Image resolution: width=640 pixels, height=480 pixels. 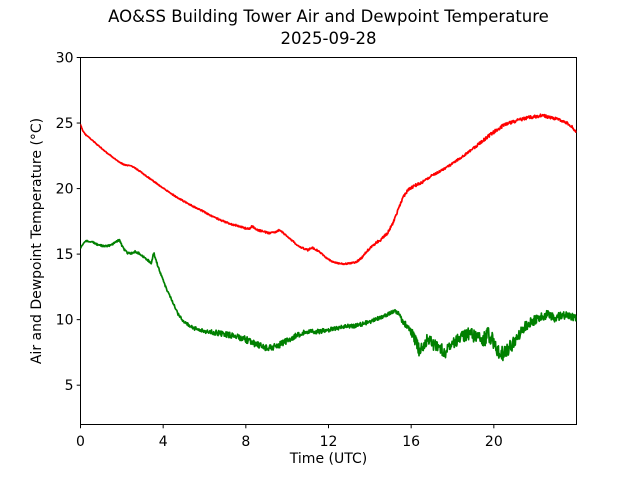 What do you see at coordinates (411, 442) in the screenshot?
I see `x-tick-label: 16` at bounding box center [411, 442].